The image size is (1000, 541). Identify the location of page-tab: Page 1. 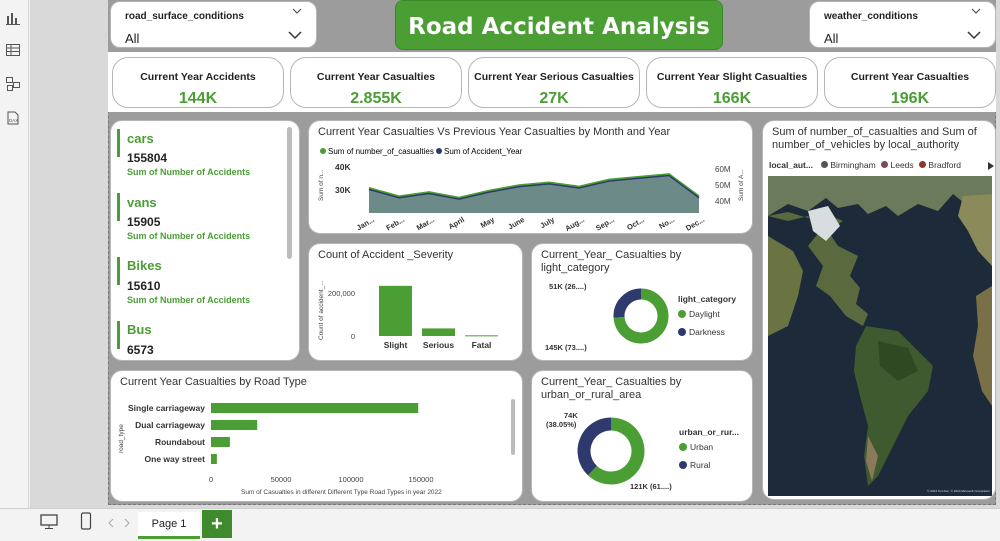
(169, 525).